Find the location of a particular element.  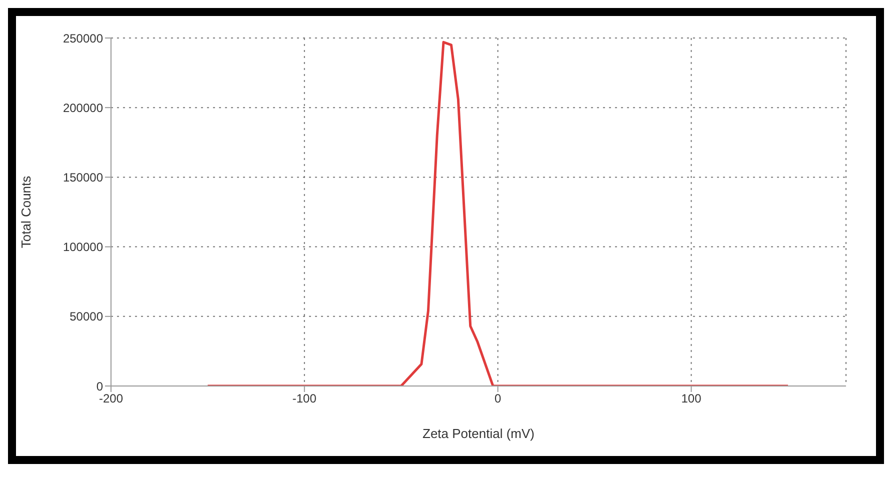

y-axis-title: Total Counts is located at coordinates (26, 211).